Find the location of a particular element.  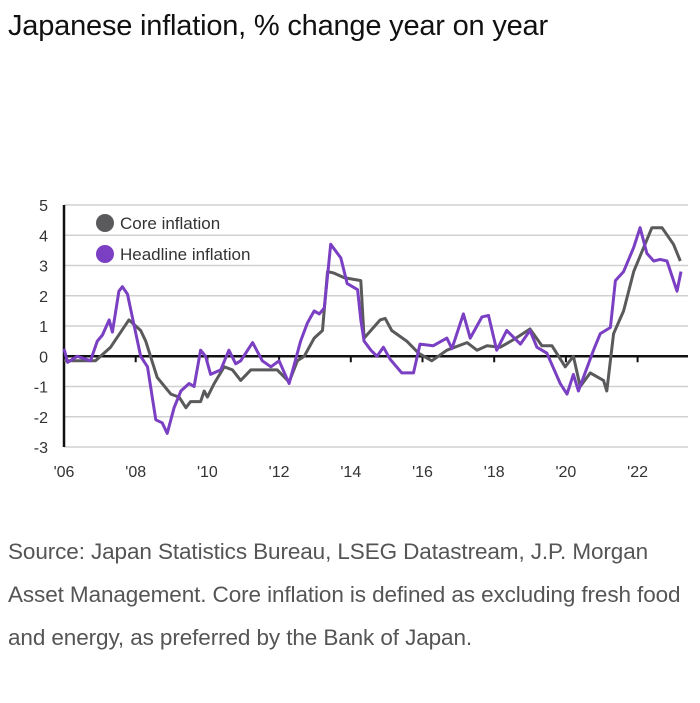

y-axis-ticks: 5 4 3 2 1 0 -1 -2 -3 is located at coordinates (41, 327).